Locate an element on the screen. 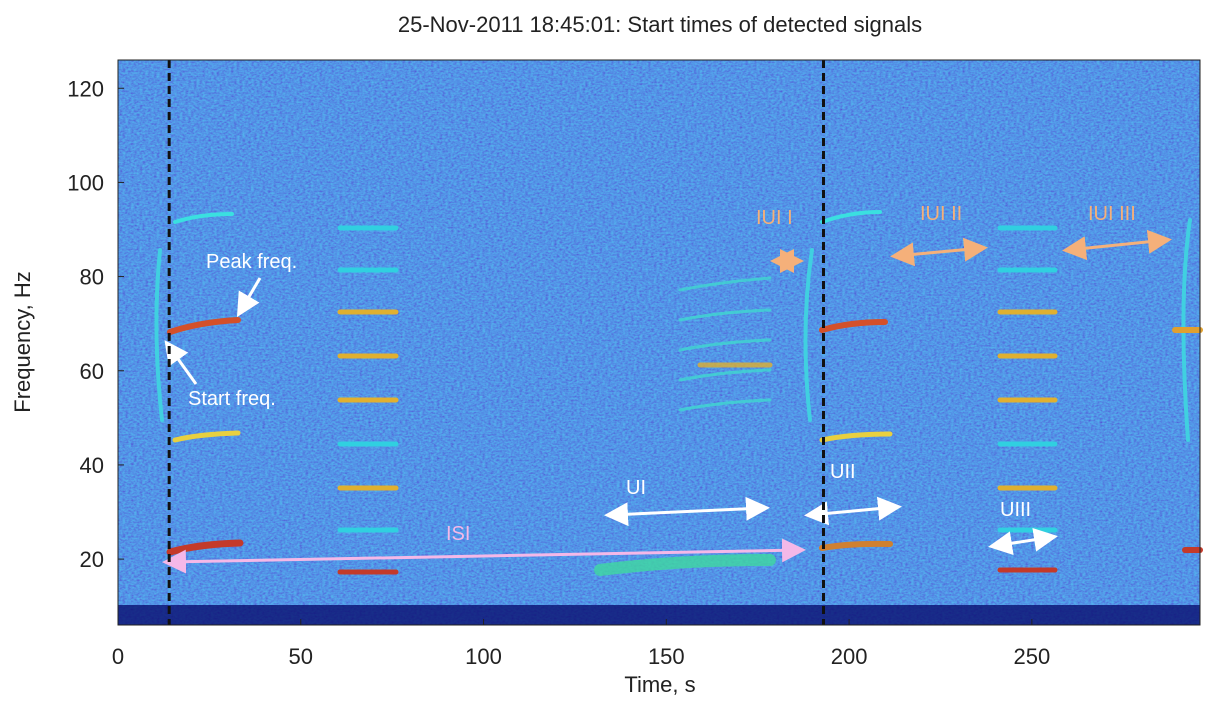  x-tick-label: 200 is located at coordinates (849, 656).